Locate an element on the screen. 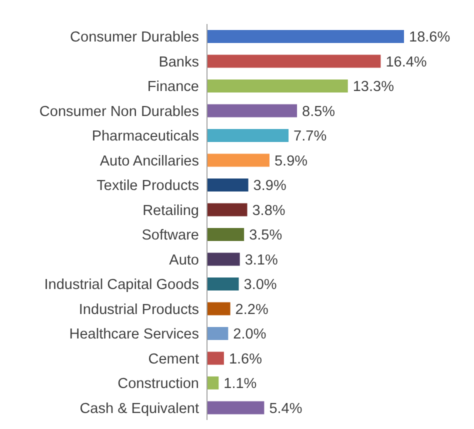 This screenshot has width=474, height=429. data-label: 5.9% is located at coordinates (291, 161).